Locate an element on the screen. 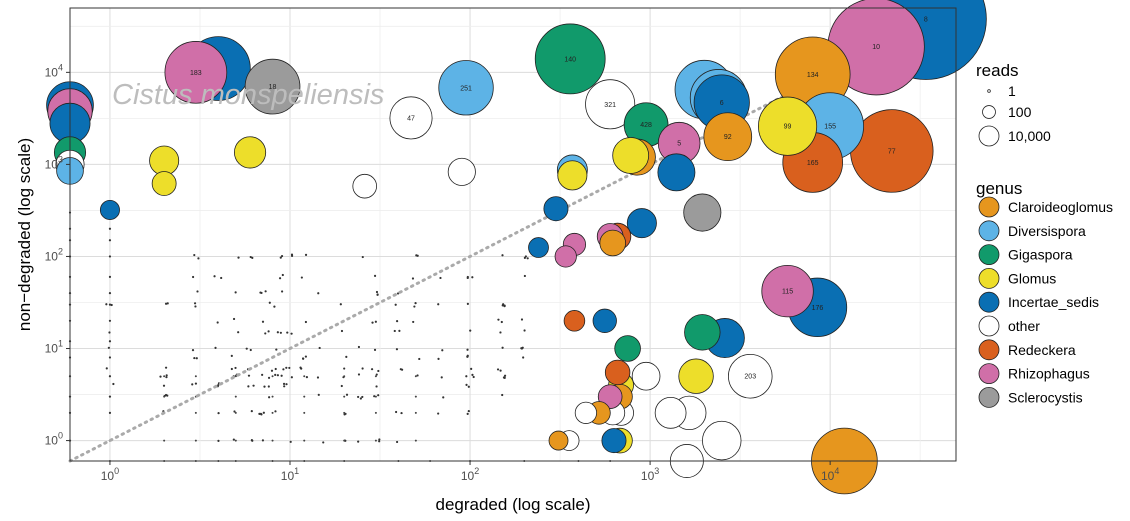 This screenshot has height=521, width=1130. data-point-label: 92 is located at coordinates (728, 137).